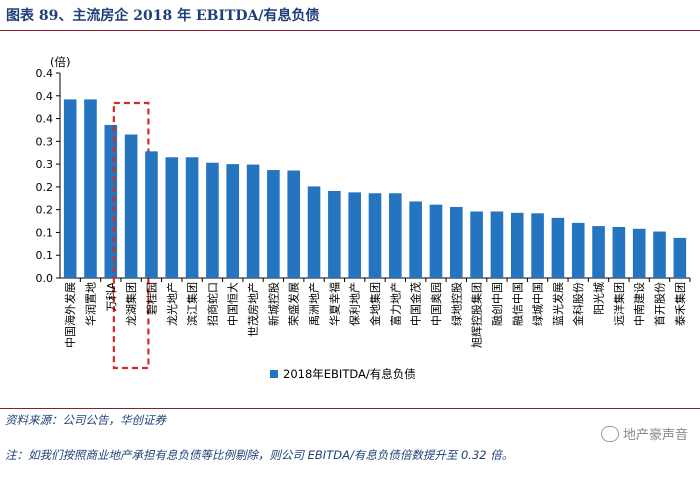 This screenshot has height=477, width=700. What do you see at coordinates (355, 304) in the screenshot?
I see `x-tick-label: 保利地产` at bounding box center [355, 304].